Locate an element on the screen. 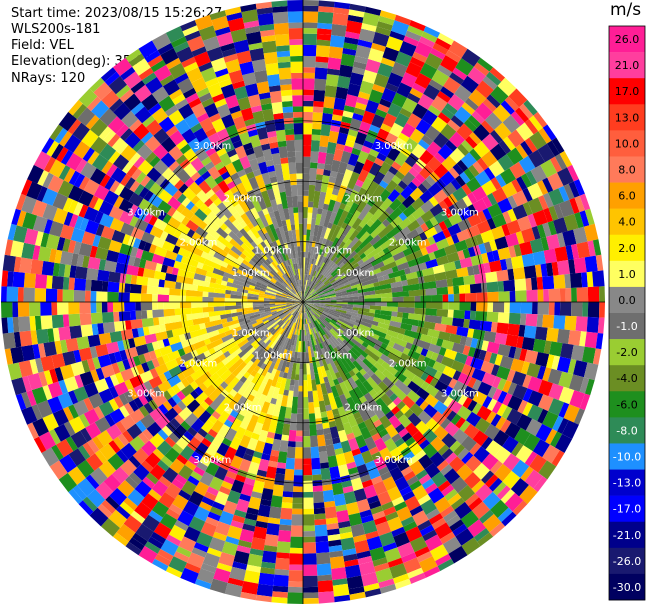  colorbar-swatch is located at coordinates (627, 404).